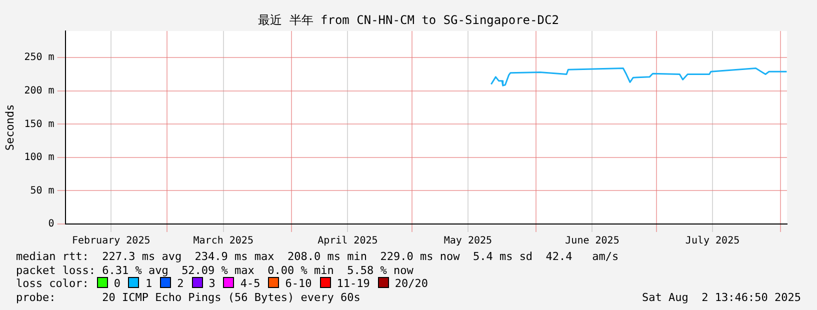 Image resolution: width=817 pixels, height=310 pixels. Describe the element at coordinates (111, 241) in the screenshot. I see `x-tick-label: February 2025` at that location.